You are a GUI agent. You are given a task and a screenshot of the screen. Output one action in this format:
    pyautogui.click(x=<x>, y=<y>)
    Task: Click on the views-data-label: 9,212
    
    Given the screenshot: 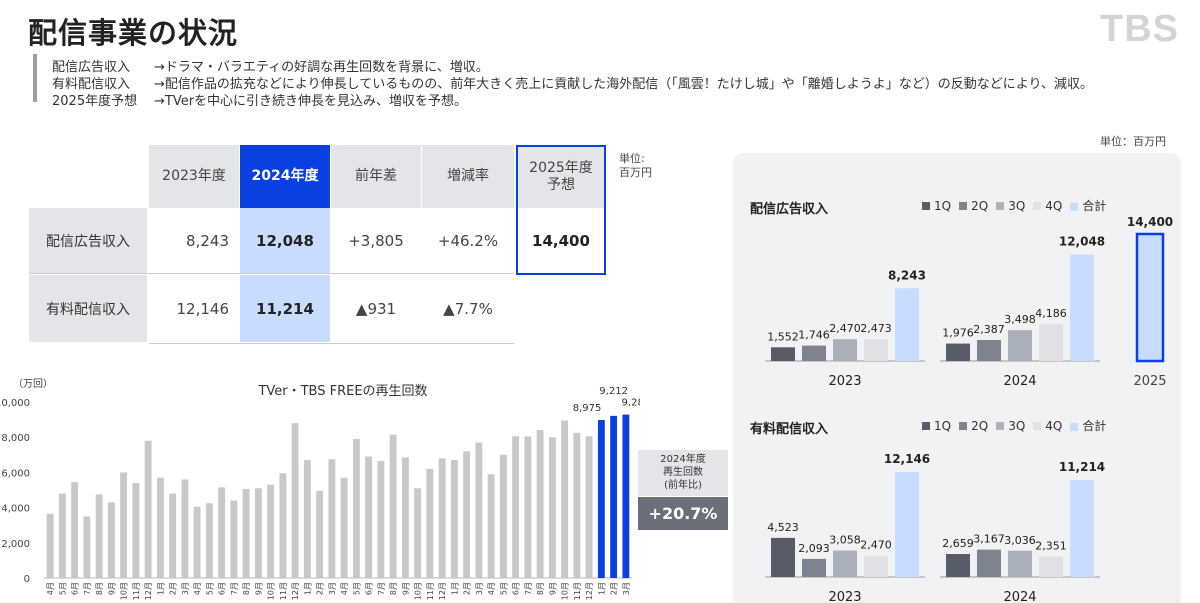 What is the action you would take?
    pyautogui.click(x=613, y=391)
    